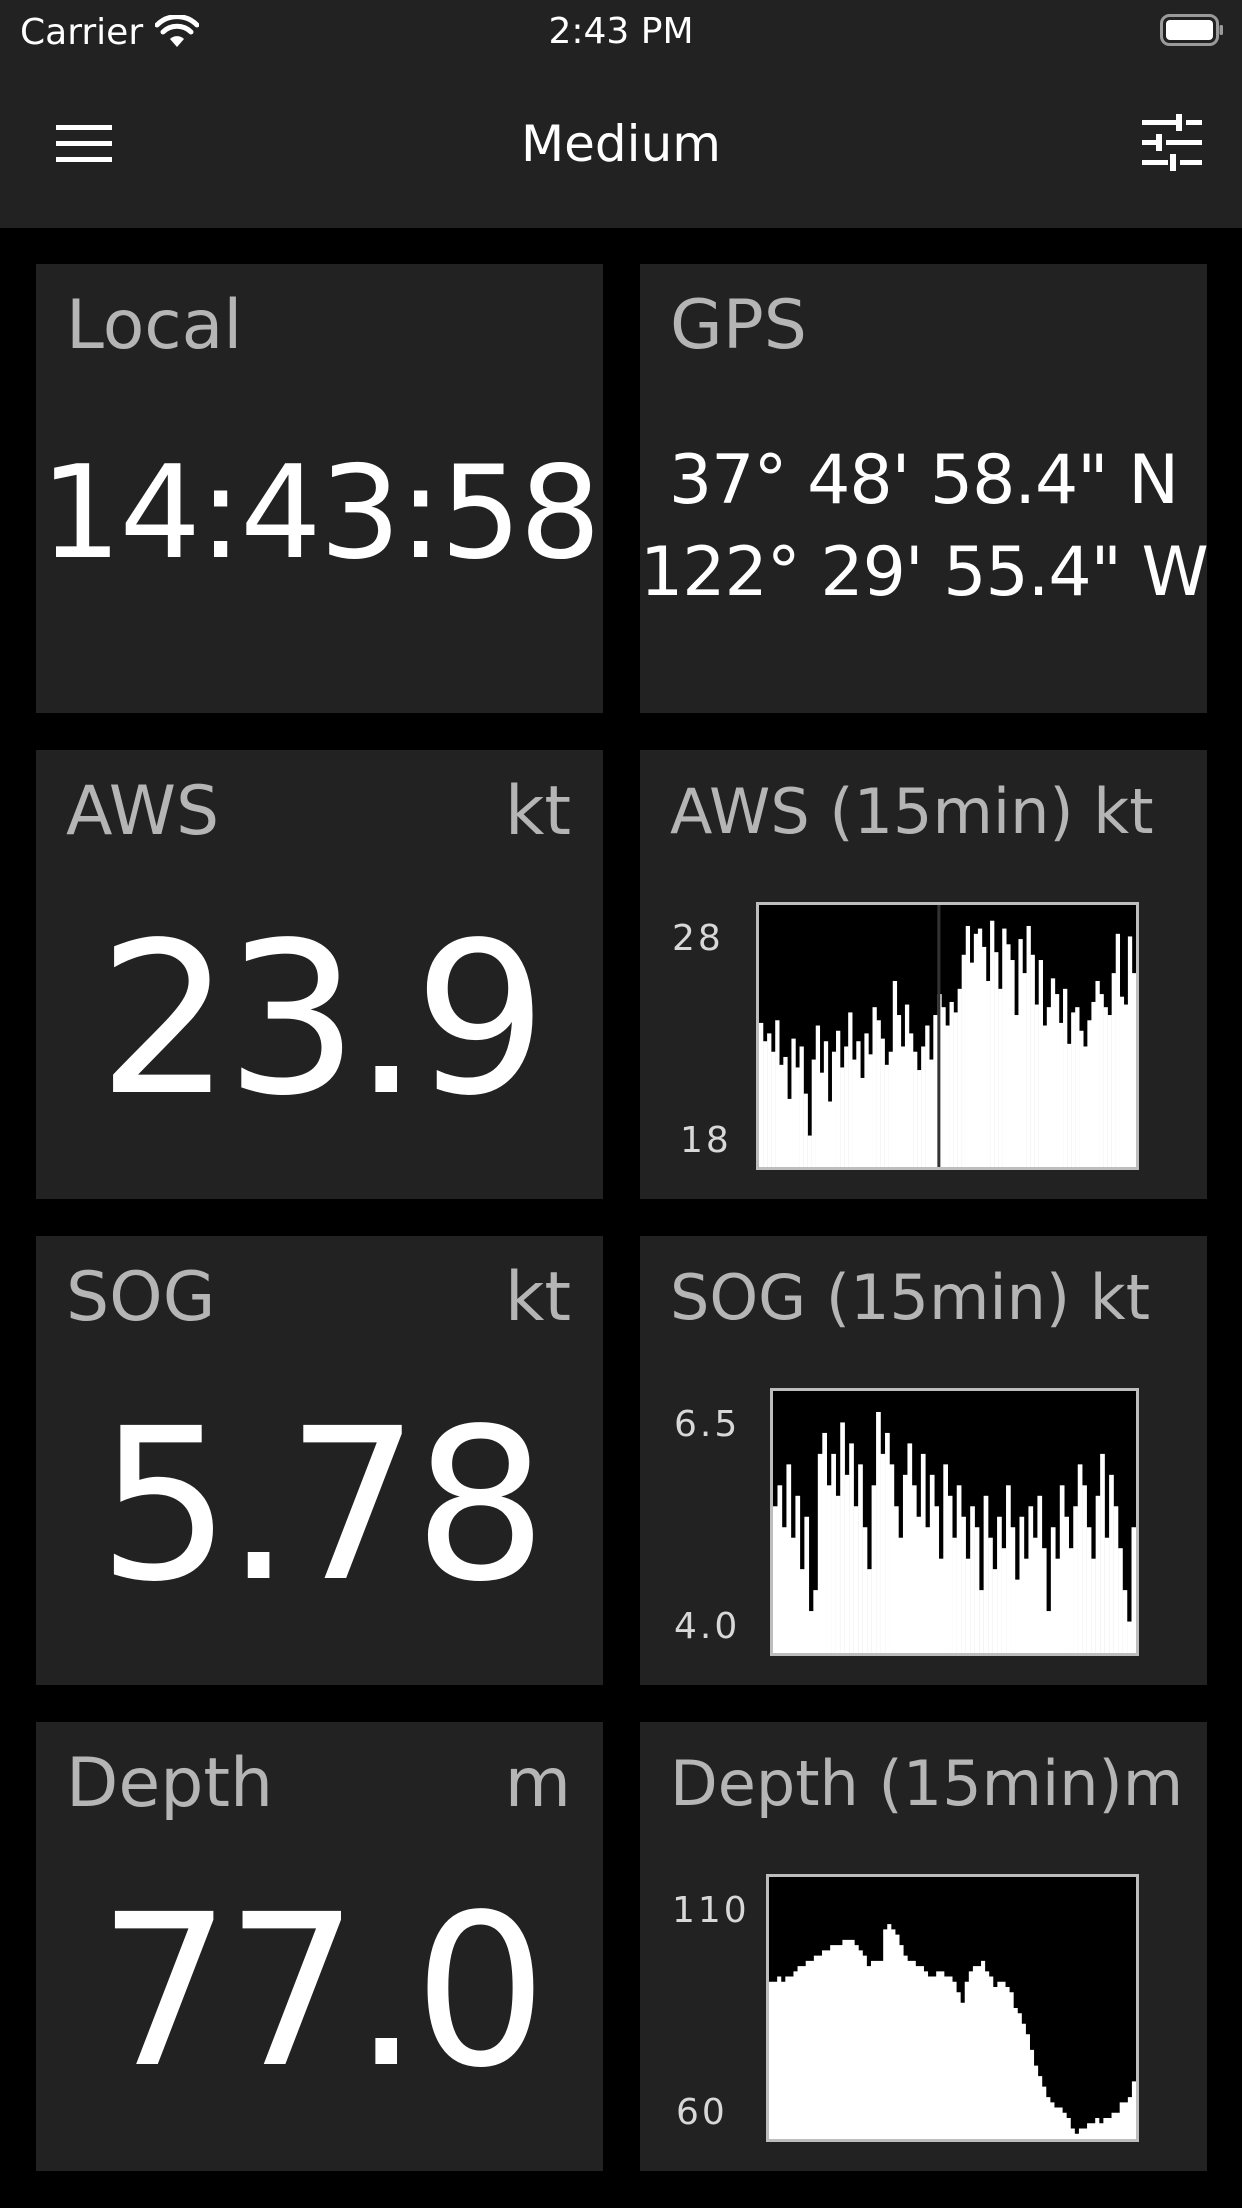  I want to click on y-min-label: 60, so click(702, 2112).